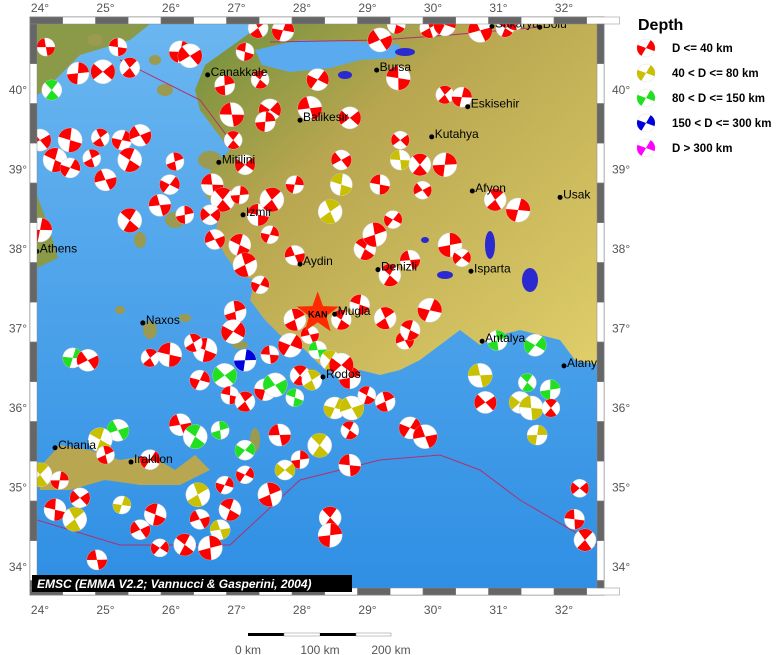  What do you see at coordinates (235, 159) in the screenshot?
I see `city-mitilini: Mitilini` at bounding box center [235, 159].